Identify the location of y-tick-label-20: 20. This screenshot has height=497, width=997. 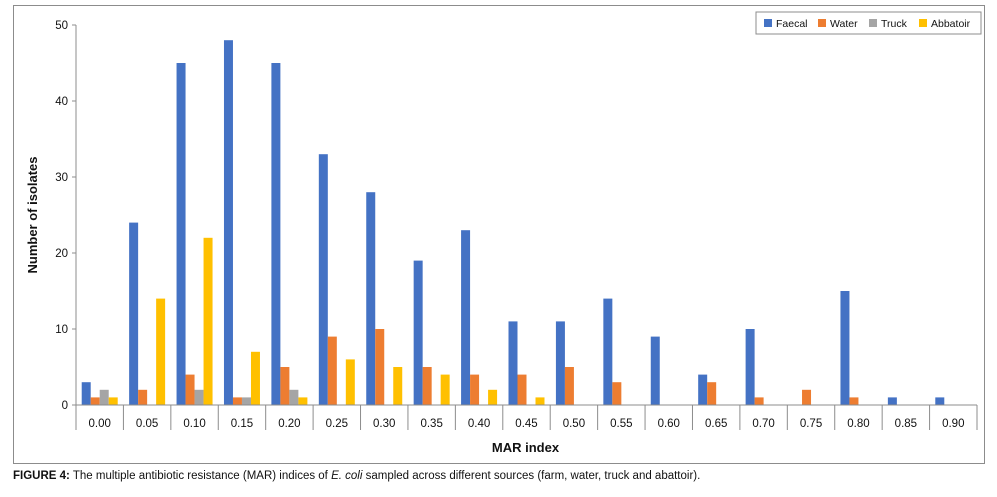
(61, 254).